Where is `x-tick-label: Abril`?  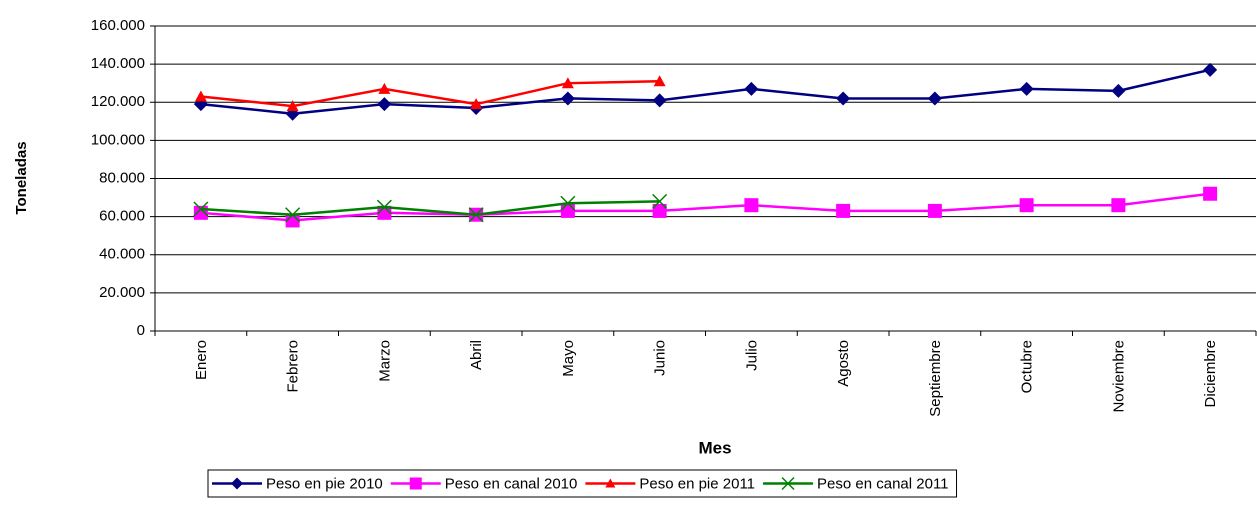 x-tick-label: Abril is located at coordinates (476, 355).